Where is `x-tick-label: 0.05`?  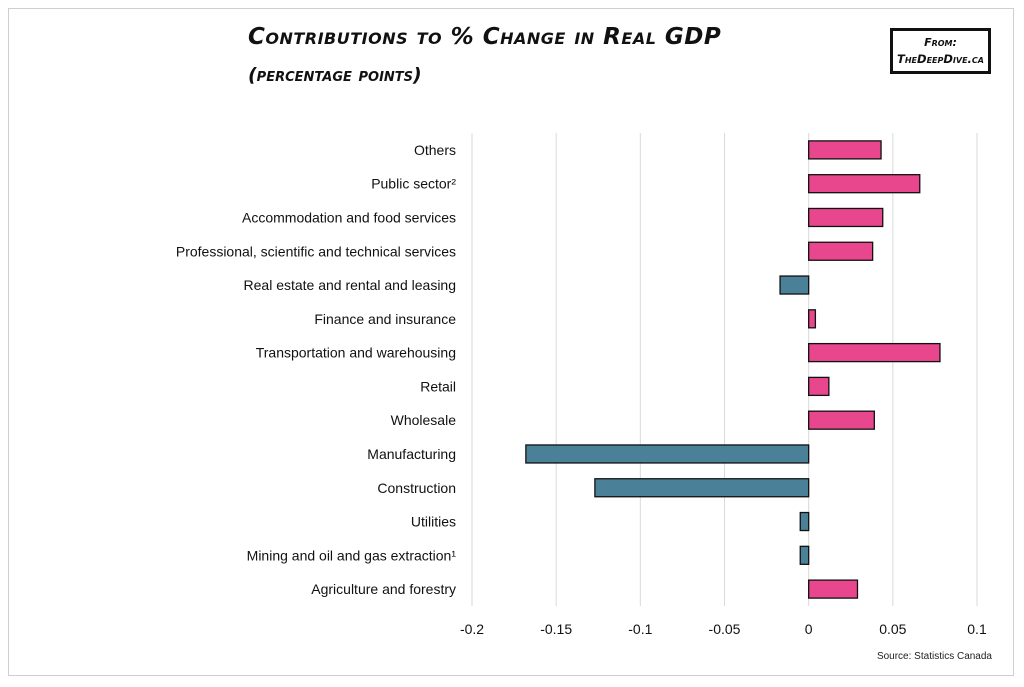 x-tick-label: 0.05 is located at coordinates (892, 629).